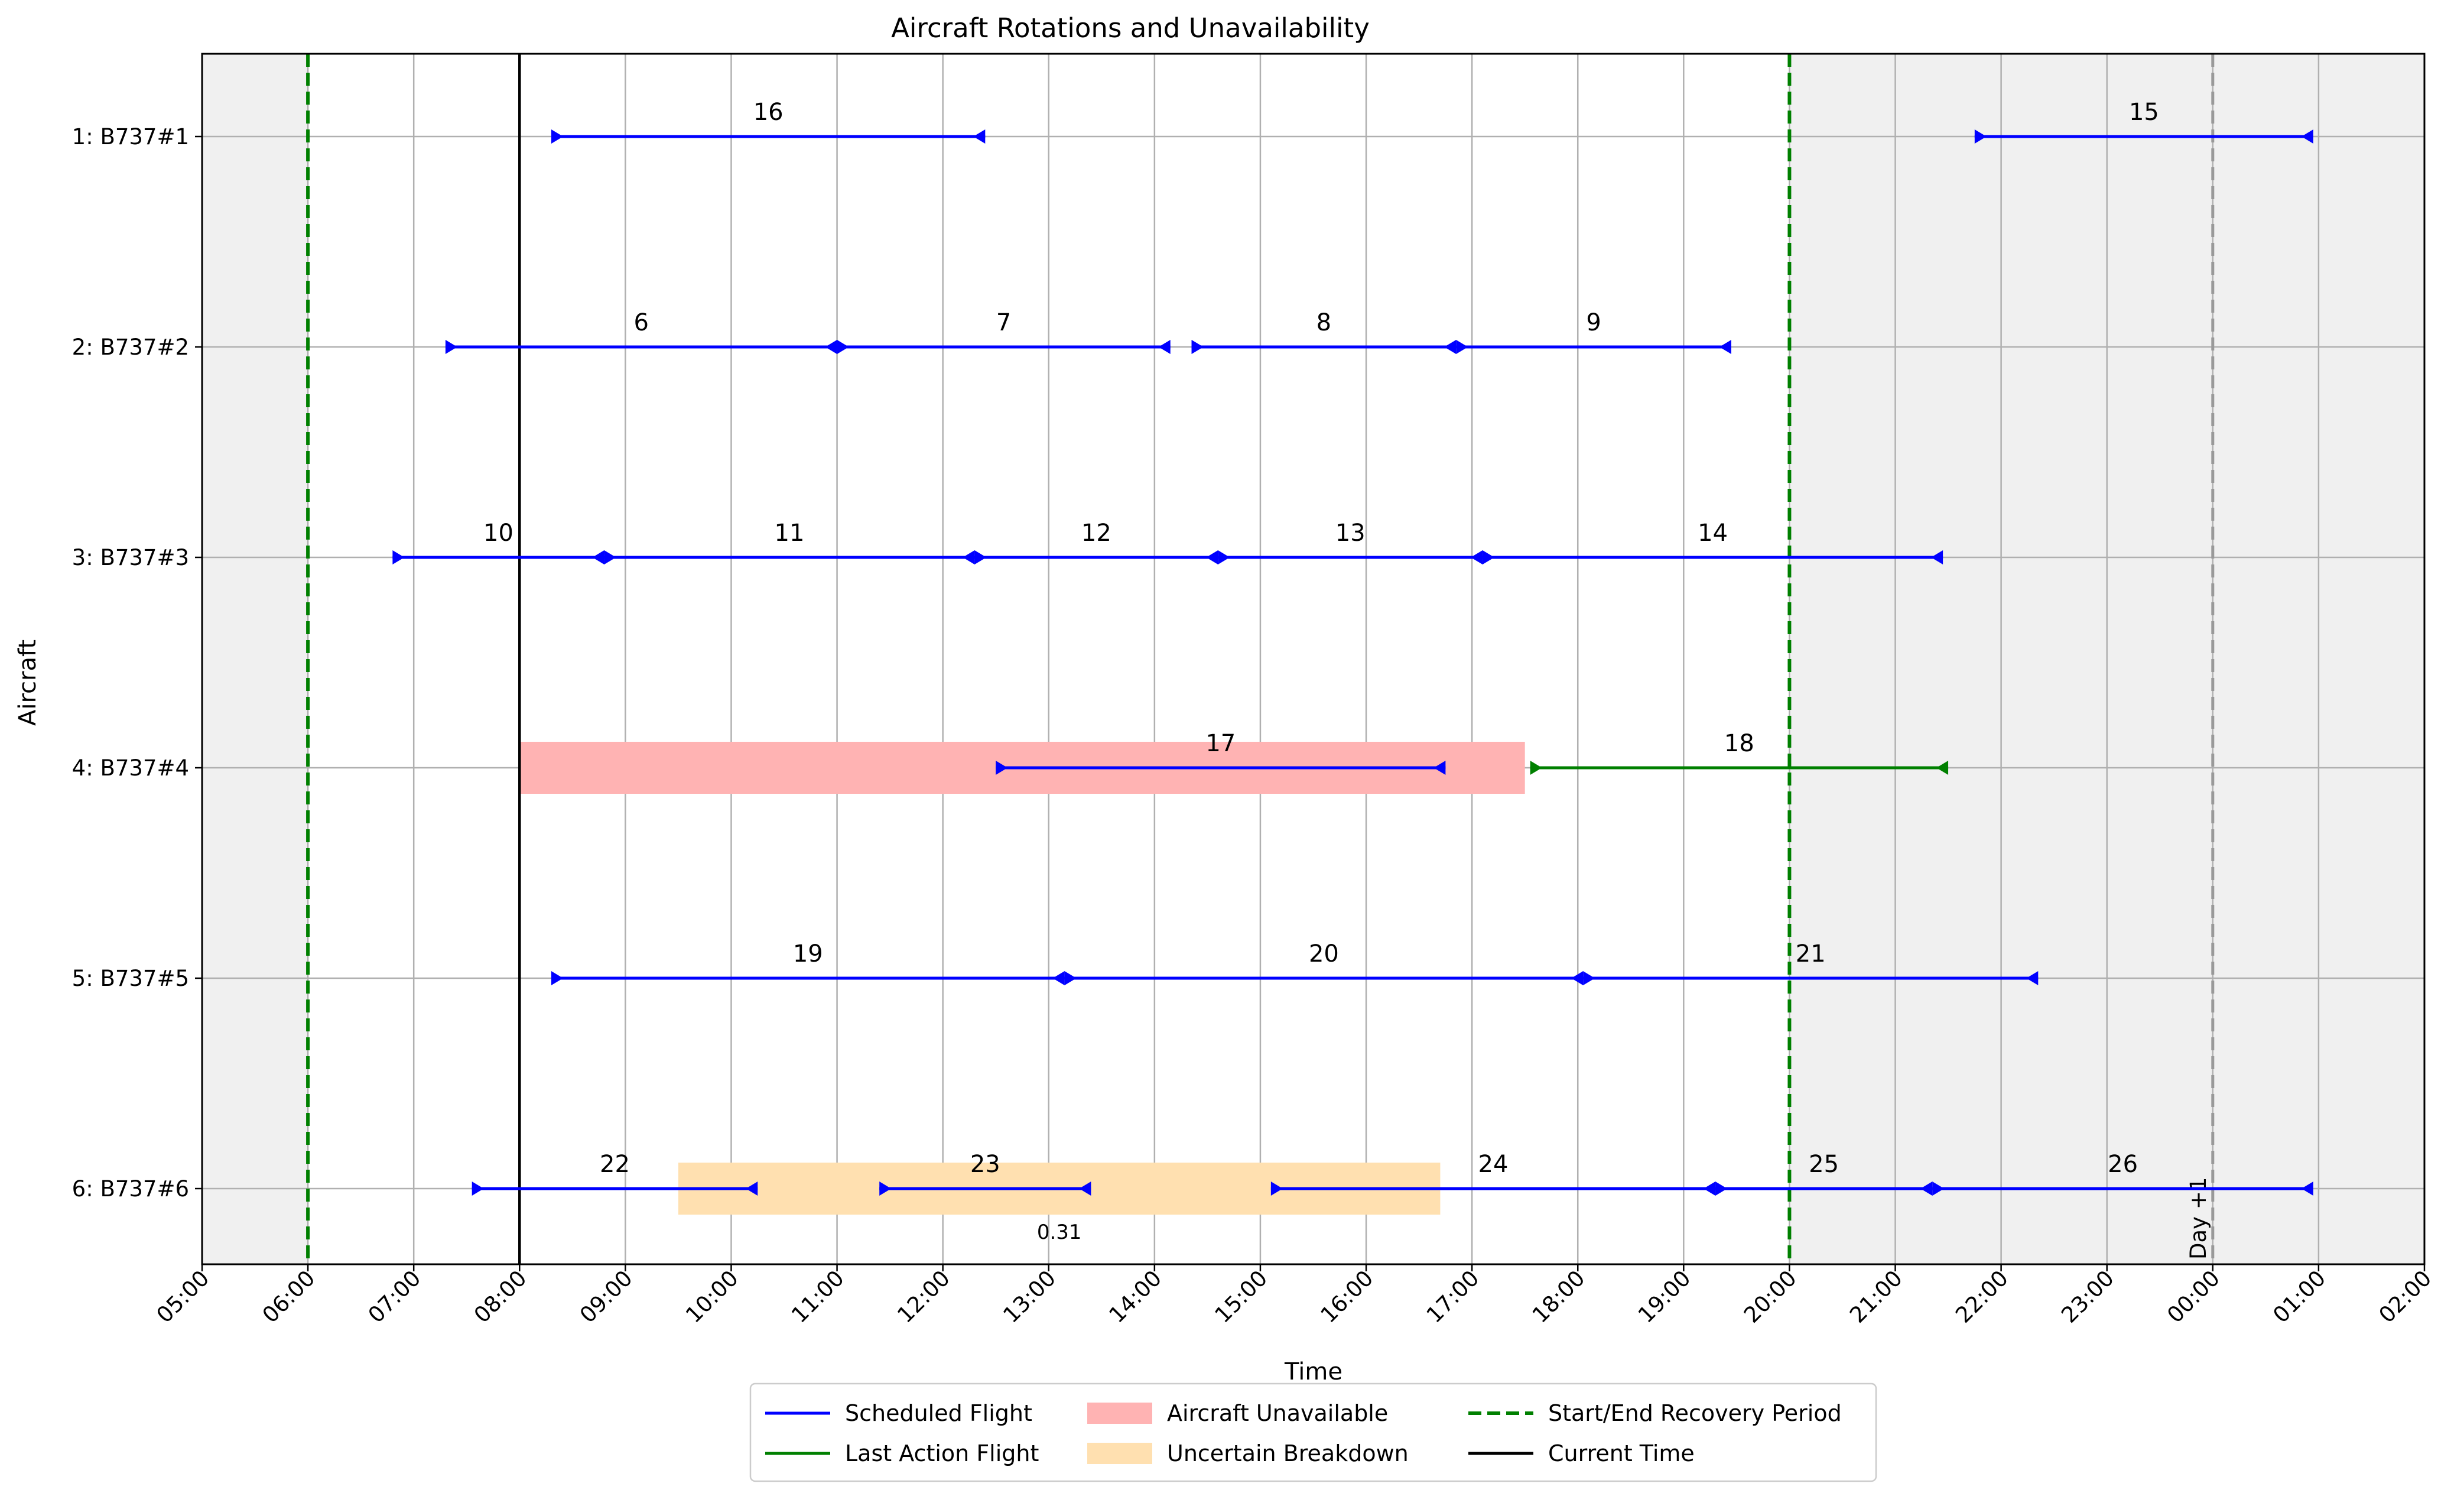 The width and height of the screenshot is (2464, 1493). Describe the element at coordinates (183, 1296) in the screenshot. I see `x-tick-label: 05:00` at that location.